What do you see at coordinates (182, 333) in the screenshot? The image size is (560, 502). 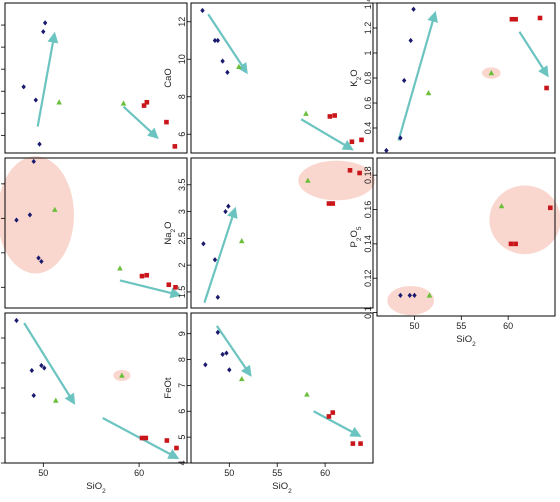 I see `y-tick-label: 9` at bounding box center [182, 333].